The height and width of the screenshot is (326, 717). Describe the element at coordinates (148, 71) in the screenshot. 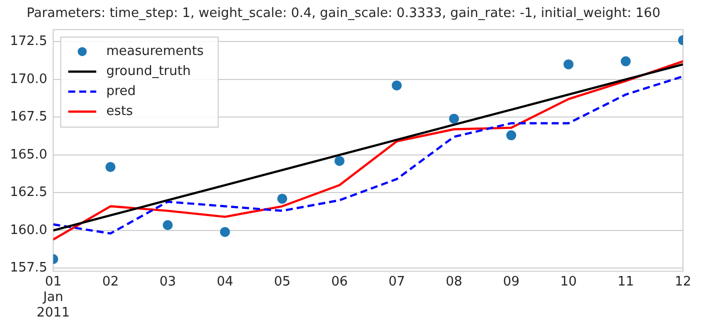

I see `legend-label: ground_truth` at that location.